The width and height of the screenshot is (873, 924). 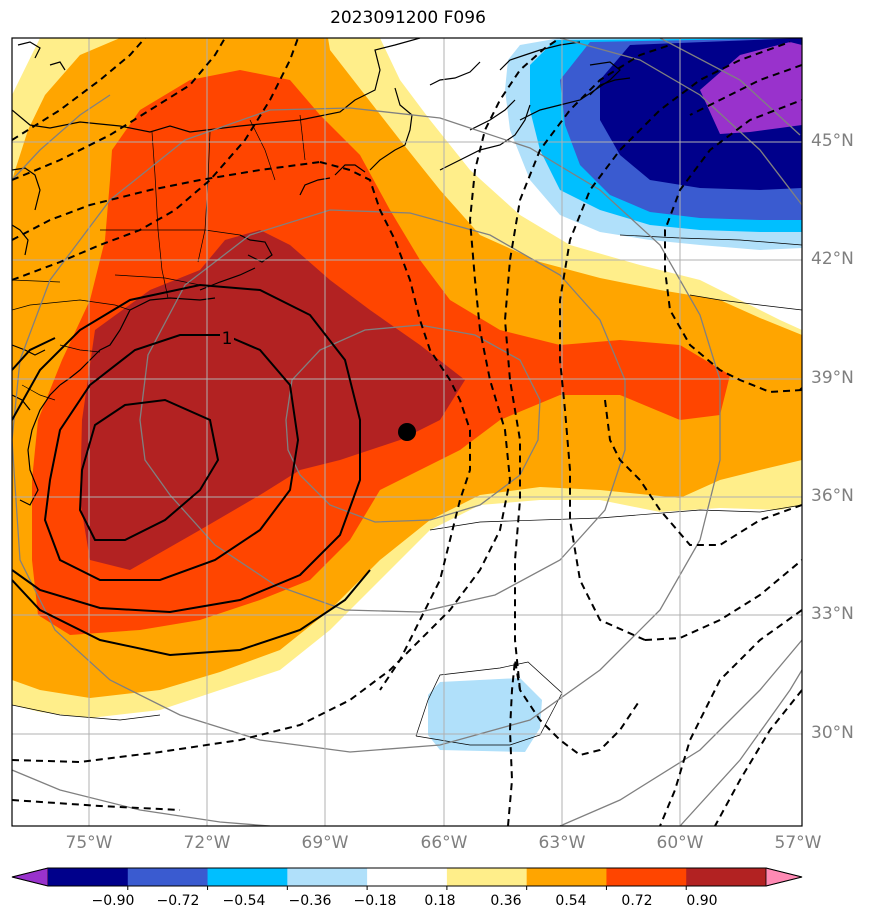 I want to click on lat-label-39: 39°N, so click(x=832, y=378).